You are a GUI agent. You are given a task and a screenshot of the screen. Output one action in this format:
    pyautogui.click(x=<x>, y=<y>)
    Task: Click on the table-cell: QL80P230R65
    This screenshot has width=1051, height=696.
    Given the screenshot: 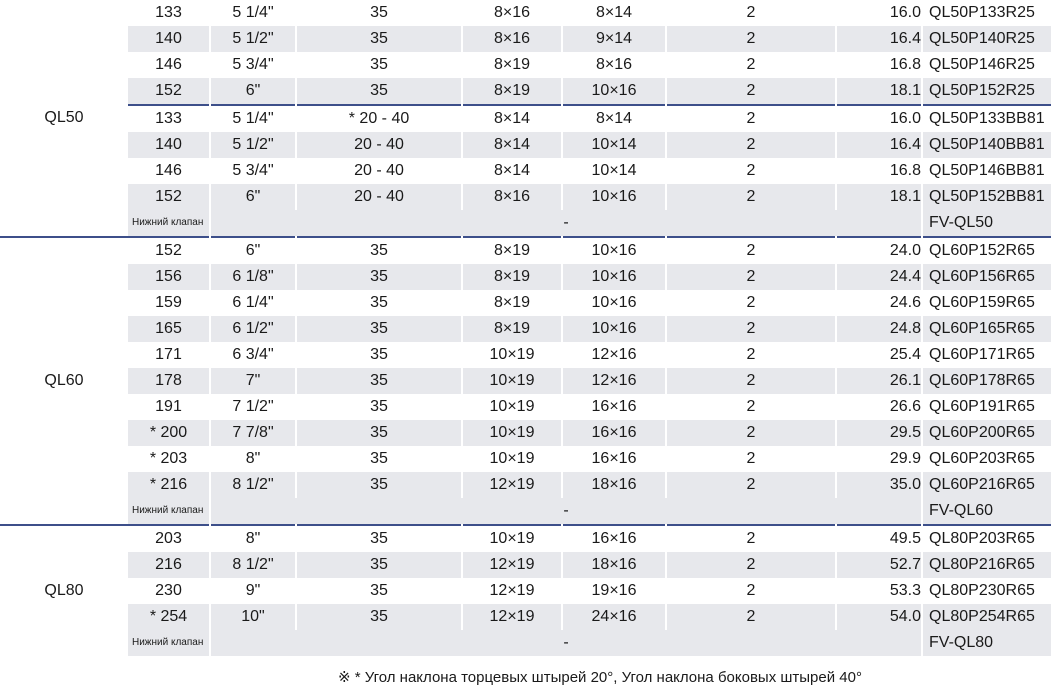 What is the action you would take?
    pyautogui.click(x=982, y=590)
    